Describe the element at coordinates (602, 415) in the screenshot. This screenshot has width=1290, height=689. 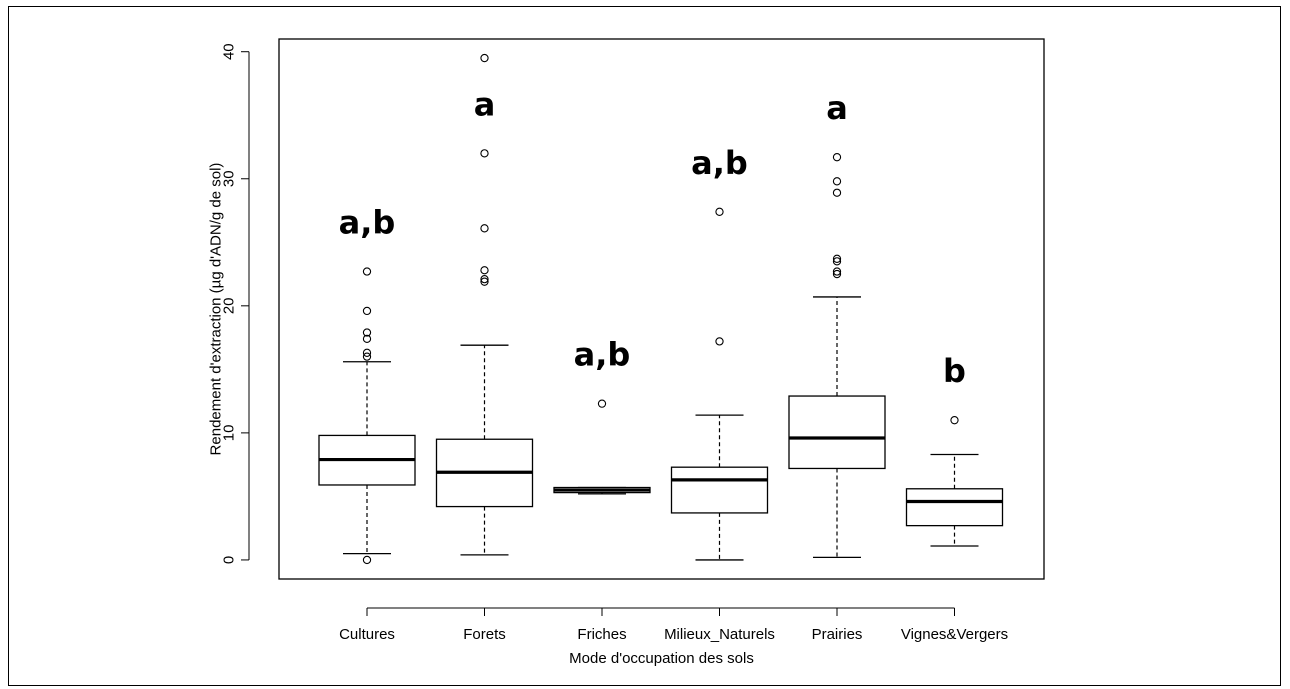
I see `box-group-friches: a,b` at that location.